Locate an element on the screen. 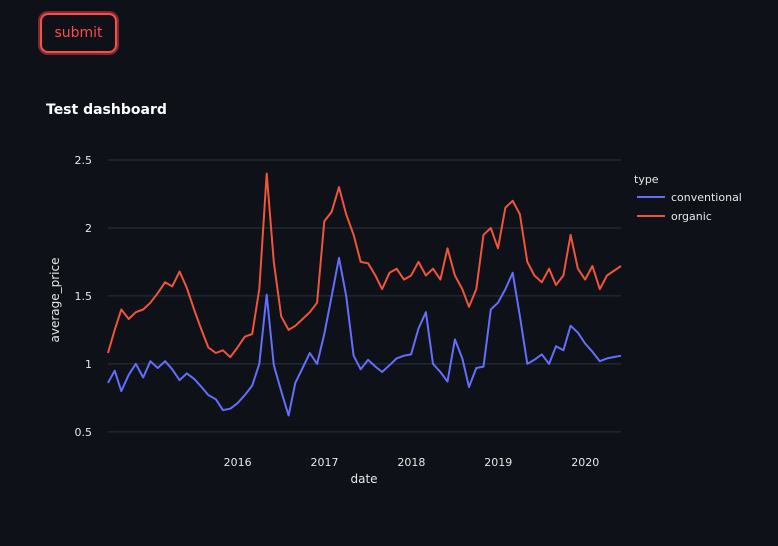 This screenshot has width=778, height=546. y-tick-label: 0.5 is located at coordinates (84, 432).